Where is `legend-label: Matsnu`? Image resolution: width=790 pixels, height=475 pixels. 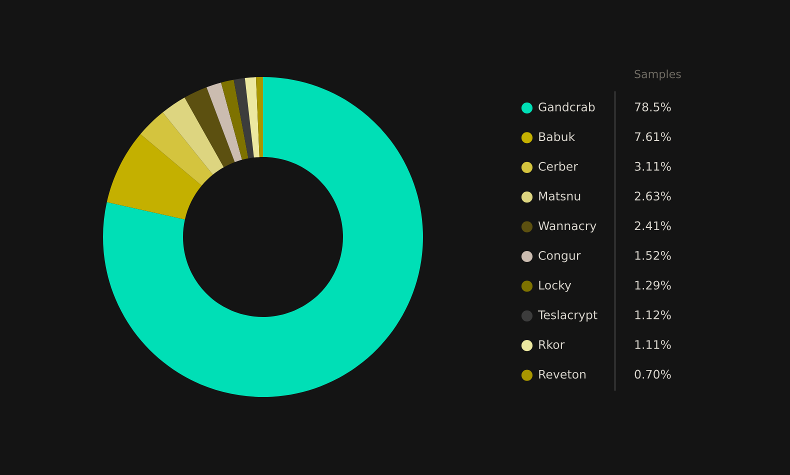
legend-label: Matsnu is located at coordinates (559, 196).